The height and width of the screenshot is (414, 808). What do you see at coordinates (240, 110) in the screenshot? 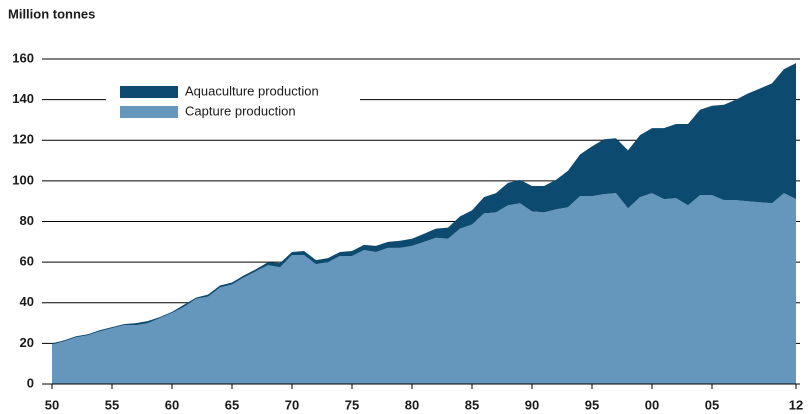
I see `legend-label: Capture production` at bounding box center [240, 110].